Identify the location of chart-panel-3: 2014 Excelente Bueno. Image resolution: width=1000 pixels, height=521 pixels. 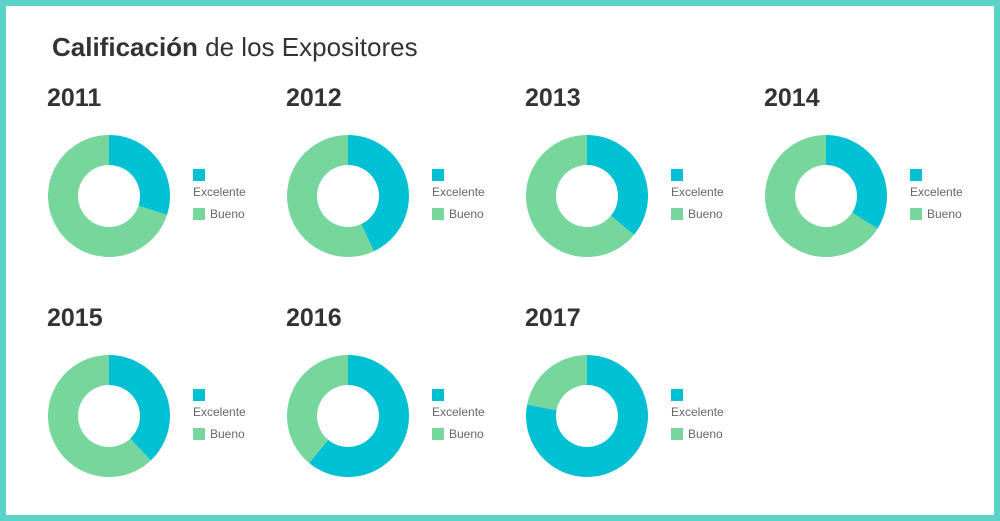
(879, 184).